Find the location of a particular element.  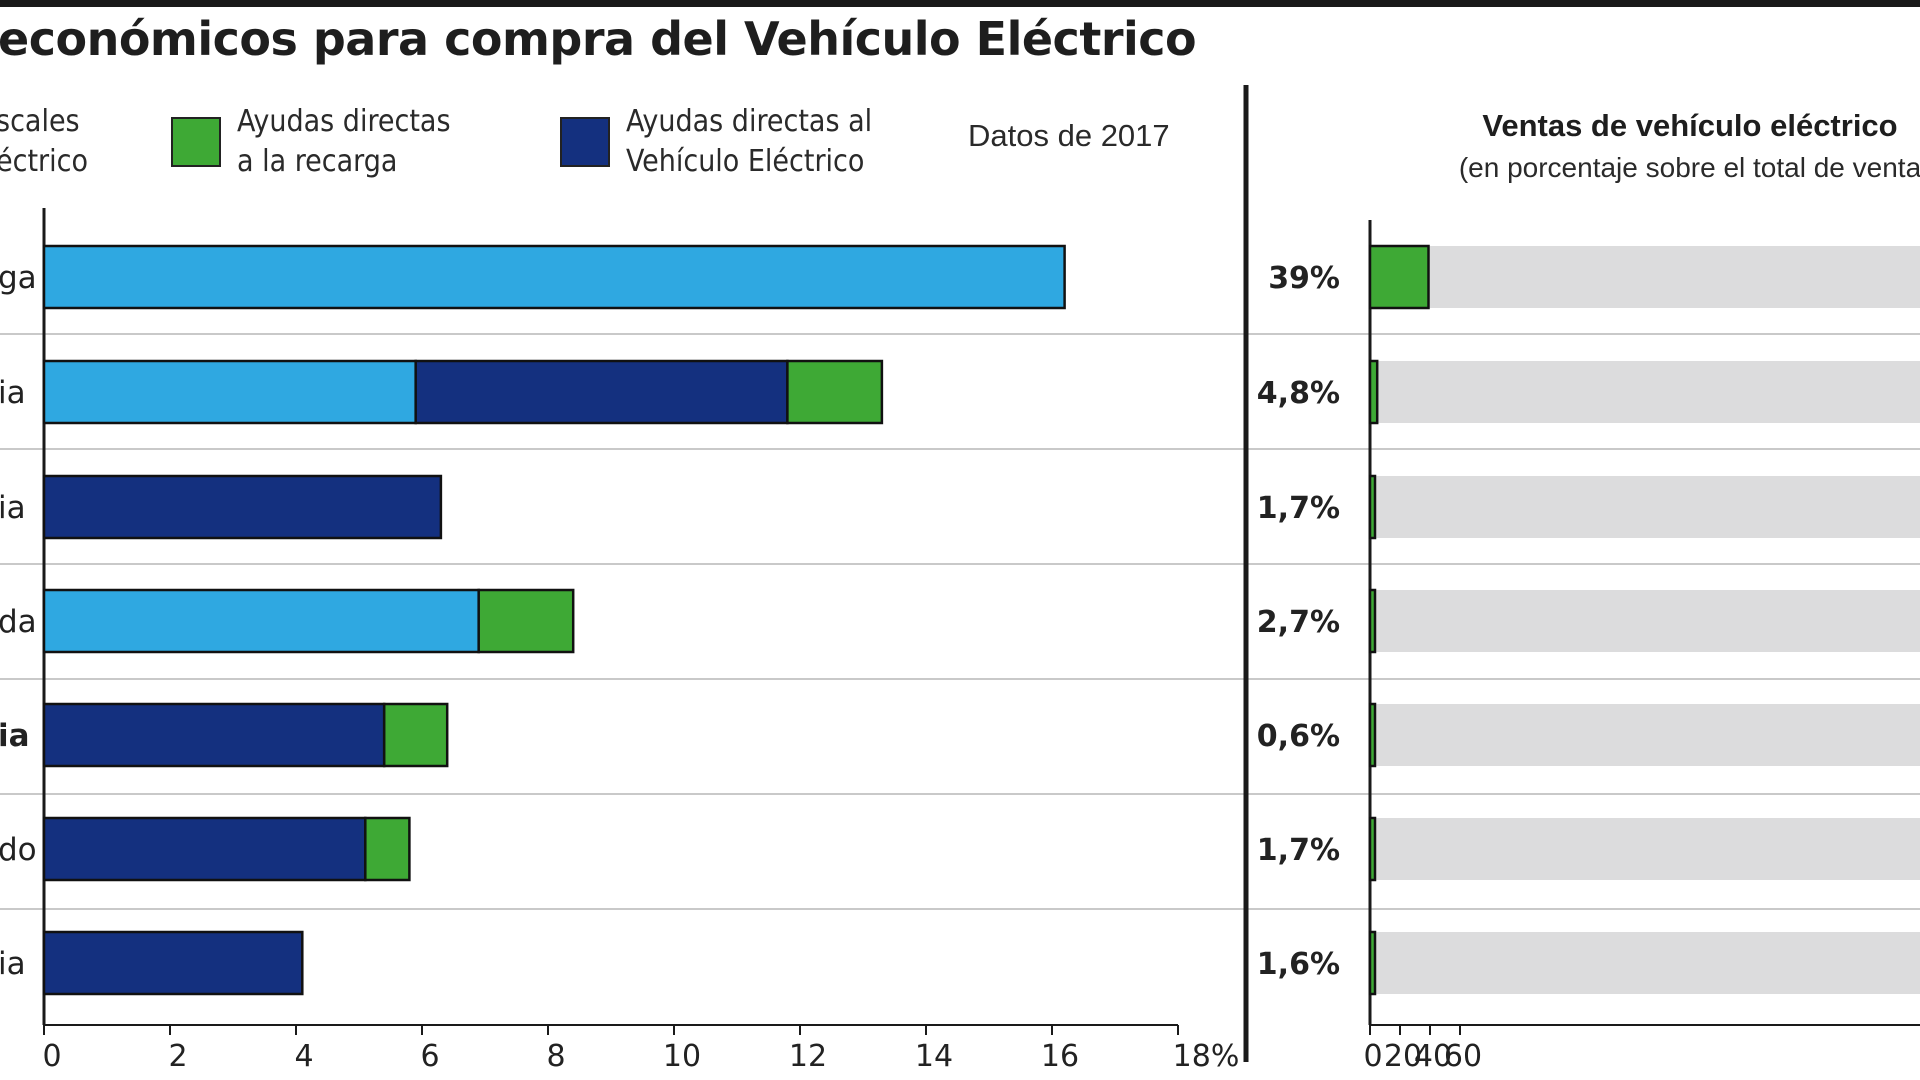

sales-value-label: 0,6% is located at coordinates (1298, 736).